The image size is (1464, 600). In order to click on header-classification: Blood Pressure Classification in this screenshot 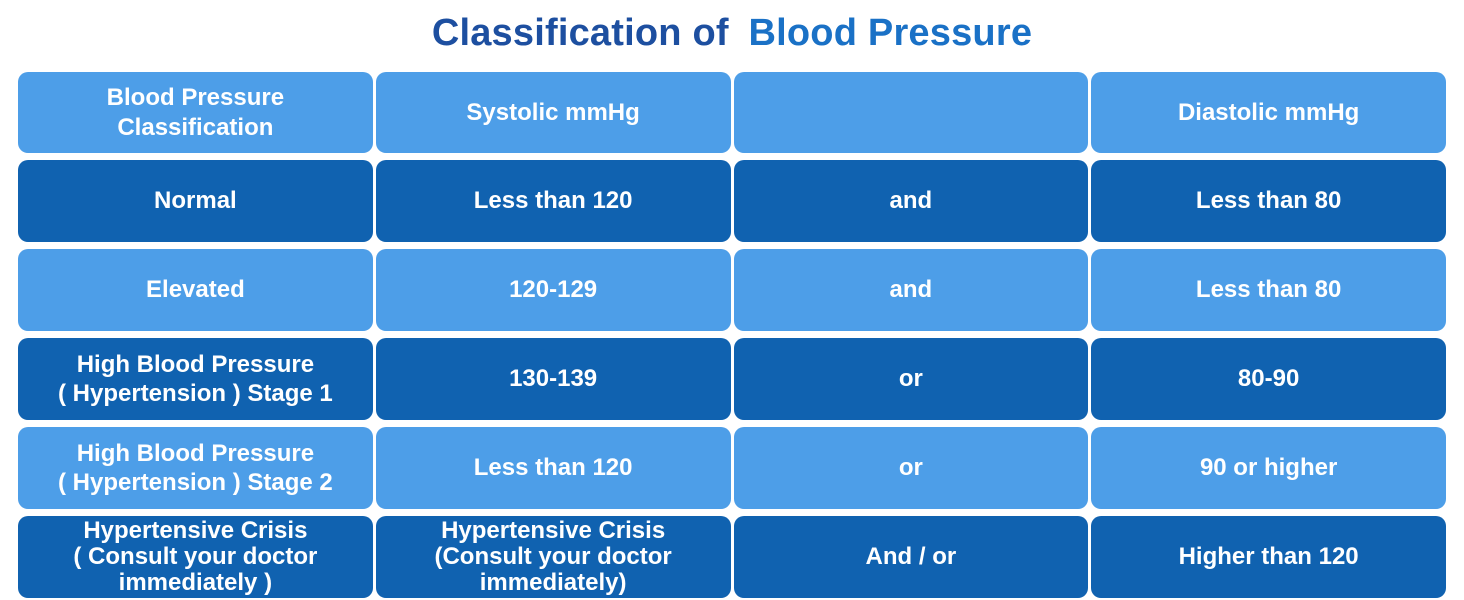, I will do `click(195, 112)`.